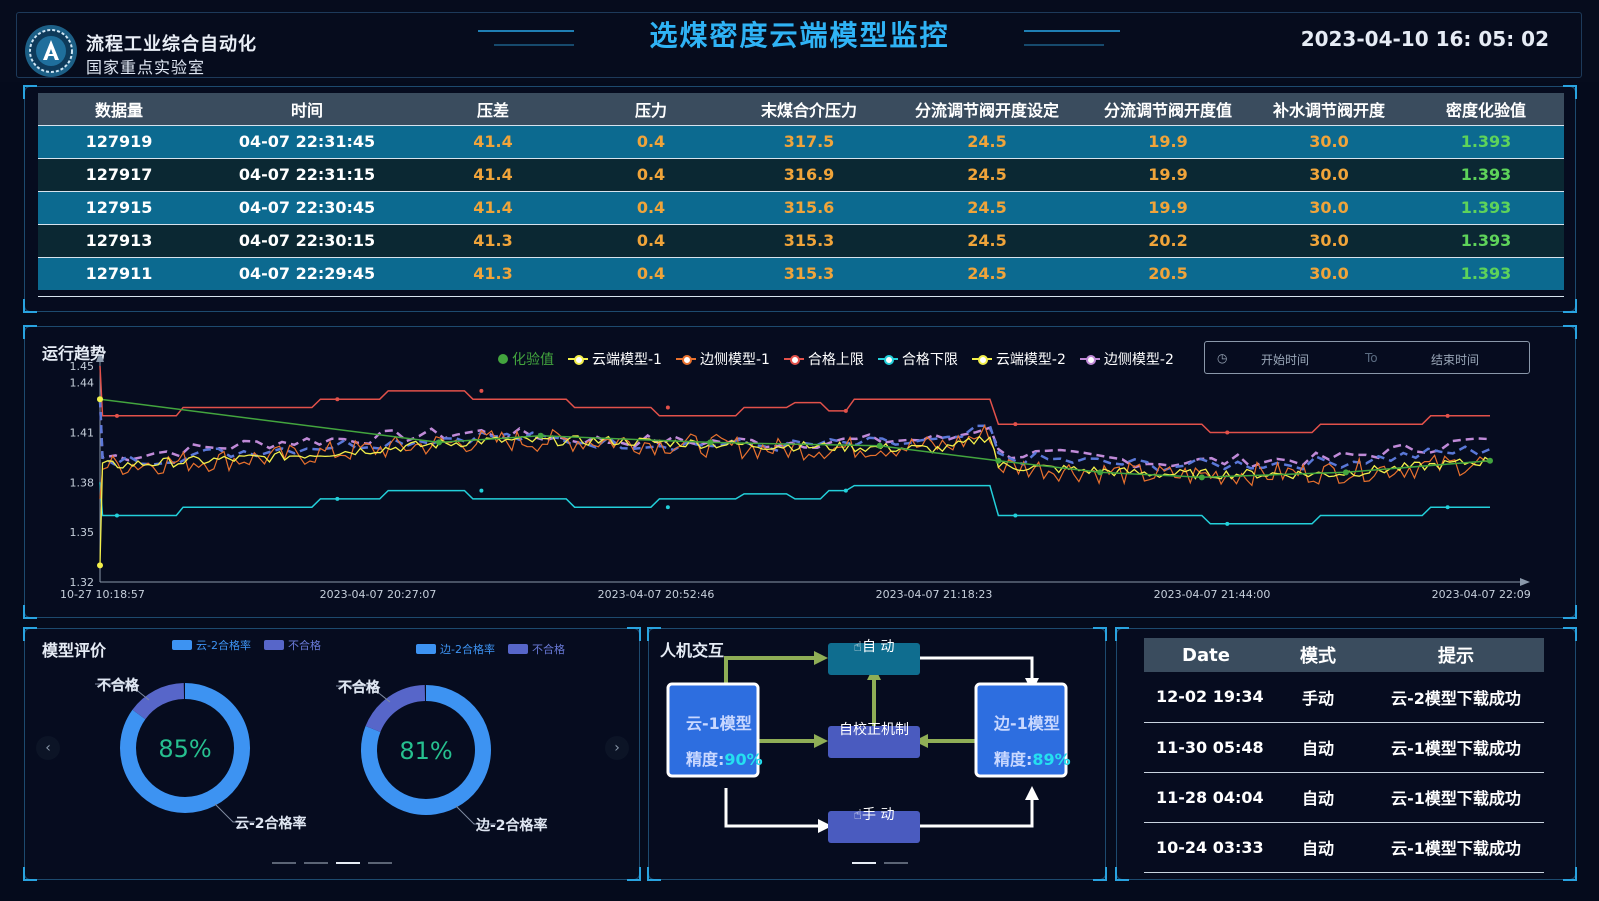 The height and width of the screenshot is (901, 1599). Describe the element at coordinates (878, 815) in the screenshot. I see `manual-mode-text: 手 动` at that location.